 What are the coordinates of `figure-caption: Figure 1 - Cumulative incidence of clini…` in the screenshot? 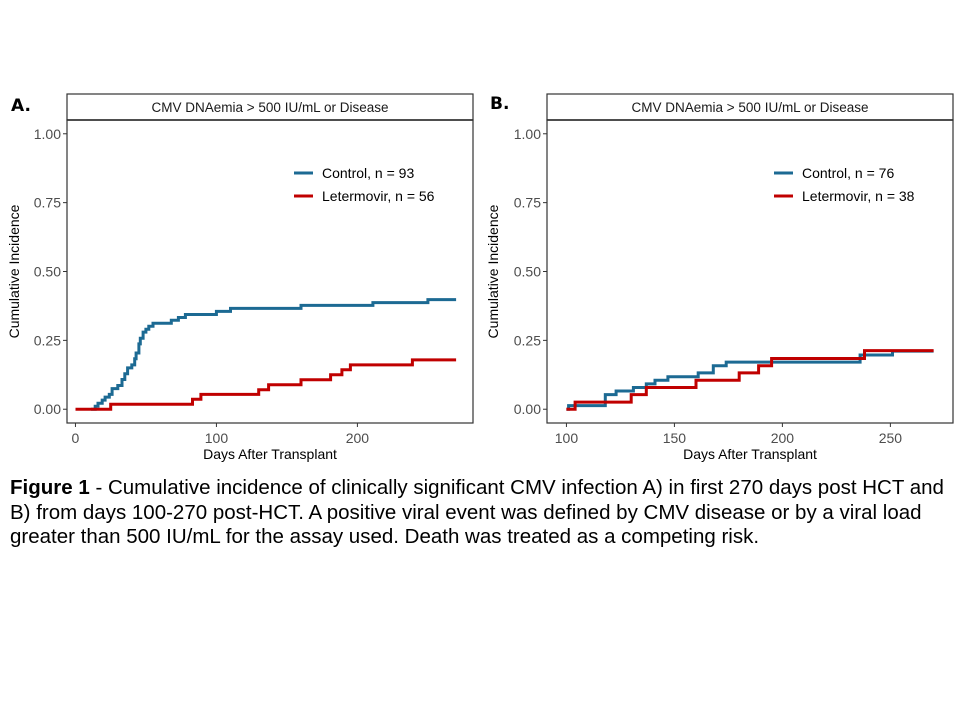 It's located at (482, 513).